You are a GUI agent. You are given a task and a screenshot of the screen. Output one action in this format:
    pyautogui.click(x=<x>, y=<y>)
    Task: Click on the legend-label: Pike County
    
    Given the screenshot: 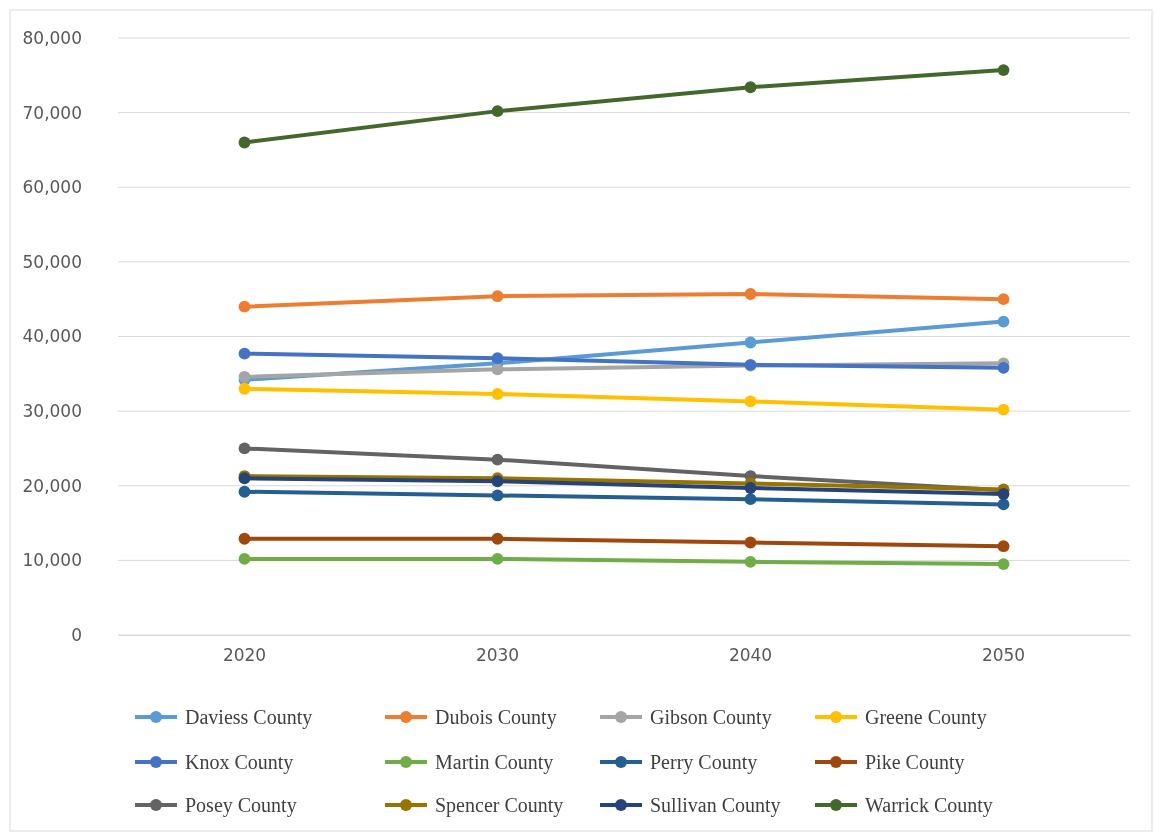 What is the action you would take?
    pyautogui.click(x=915, y=762)
    